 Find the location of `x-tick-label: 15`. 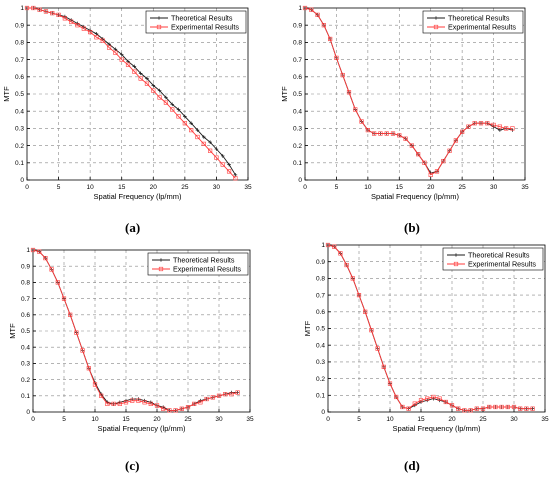

x-tick-label: 15 is located at coordinates (126, 419).